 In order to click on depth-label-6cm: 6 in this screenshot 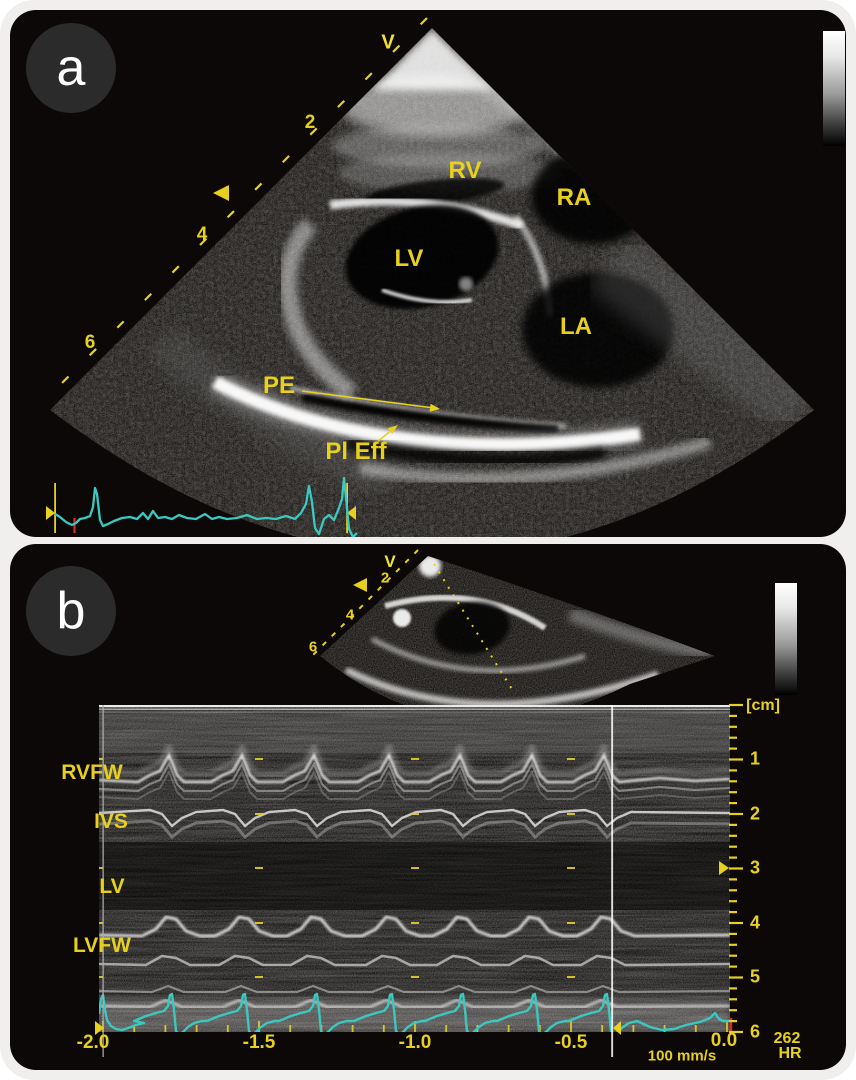, I will do `click(90, 342)`.